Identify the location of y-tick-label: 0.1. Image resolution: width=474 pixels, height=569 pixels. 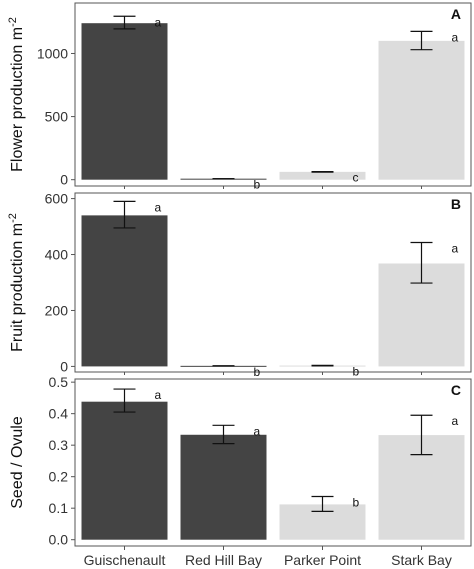
(59, 508).